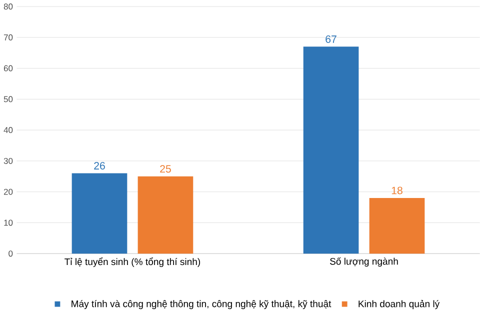 The width and height of the screenshot is (480, 313). What do you see at coordinates (202, 305) in the screenshot?
I see `legend-label: Máy tính và công nghệ thông tin, công nghệ kỹ thuật, kỹ thuật` at bounding box center [202, 305].